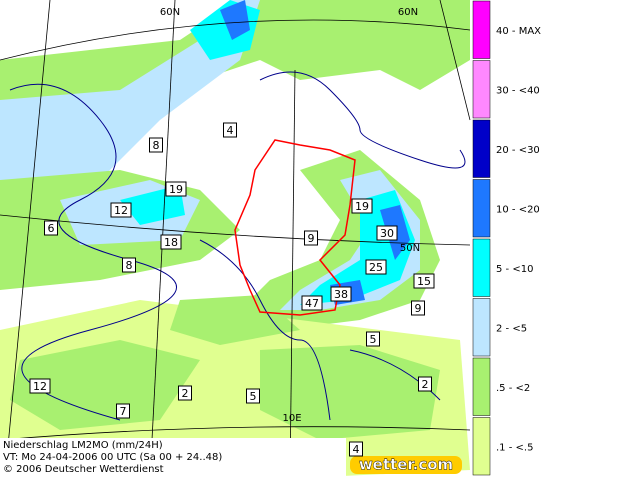  I want to click on logo: wetter.com, so click(406, 465).